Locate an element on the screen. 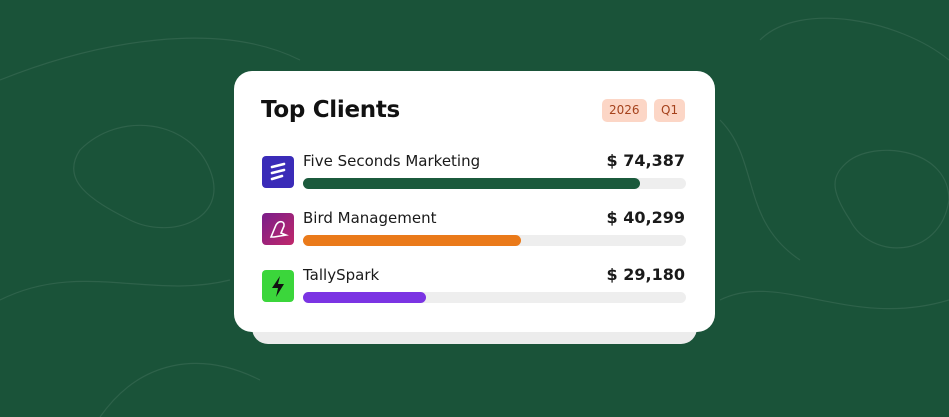  client-amount: $ 29,180 is located at coordinates (645, 274).